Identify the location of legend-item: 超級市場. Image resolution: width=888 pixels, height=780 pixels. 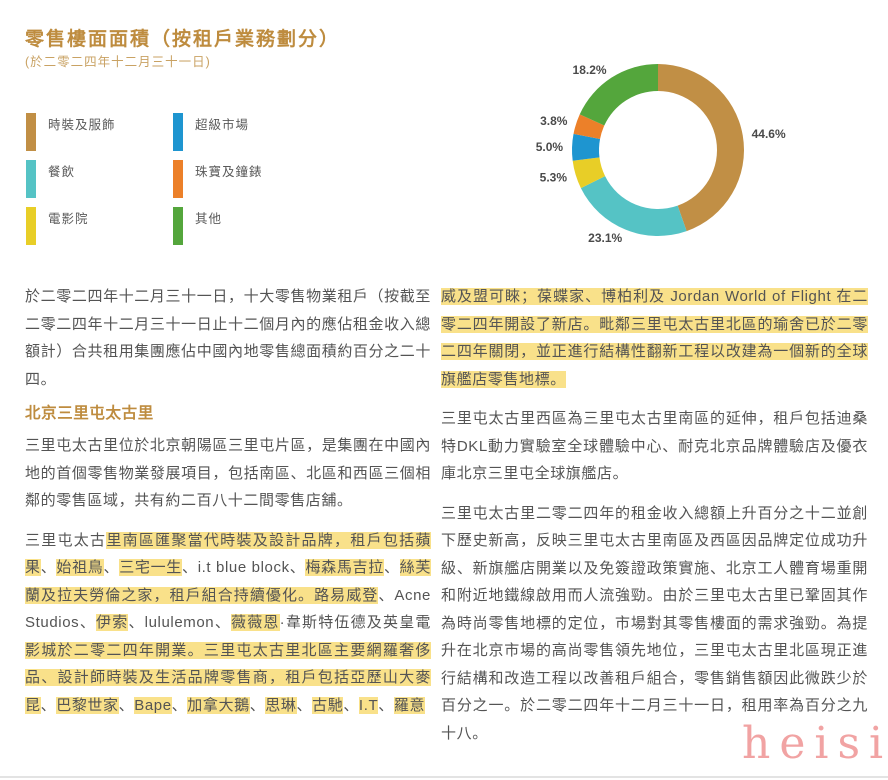
(246, 132).